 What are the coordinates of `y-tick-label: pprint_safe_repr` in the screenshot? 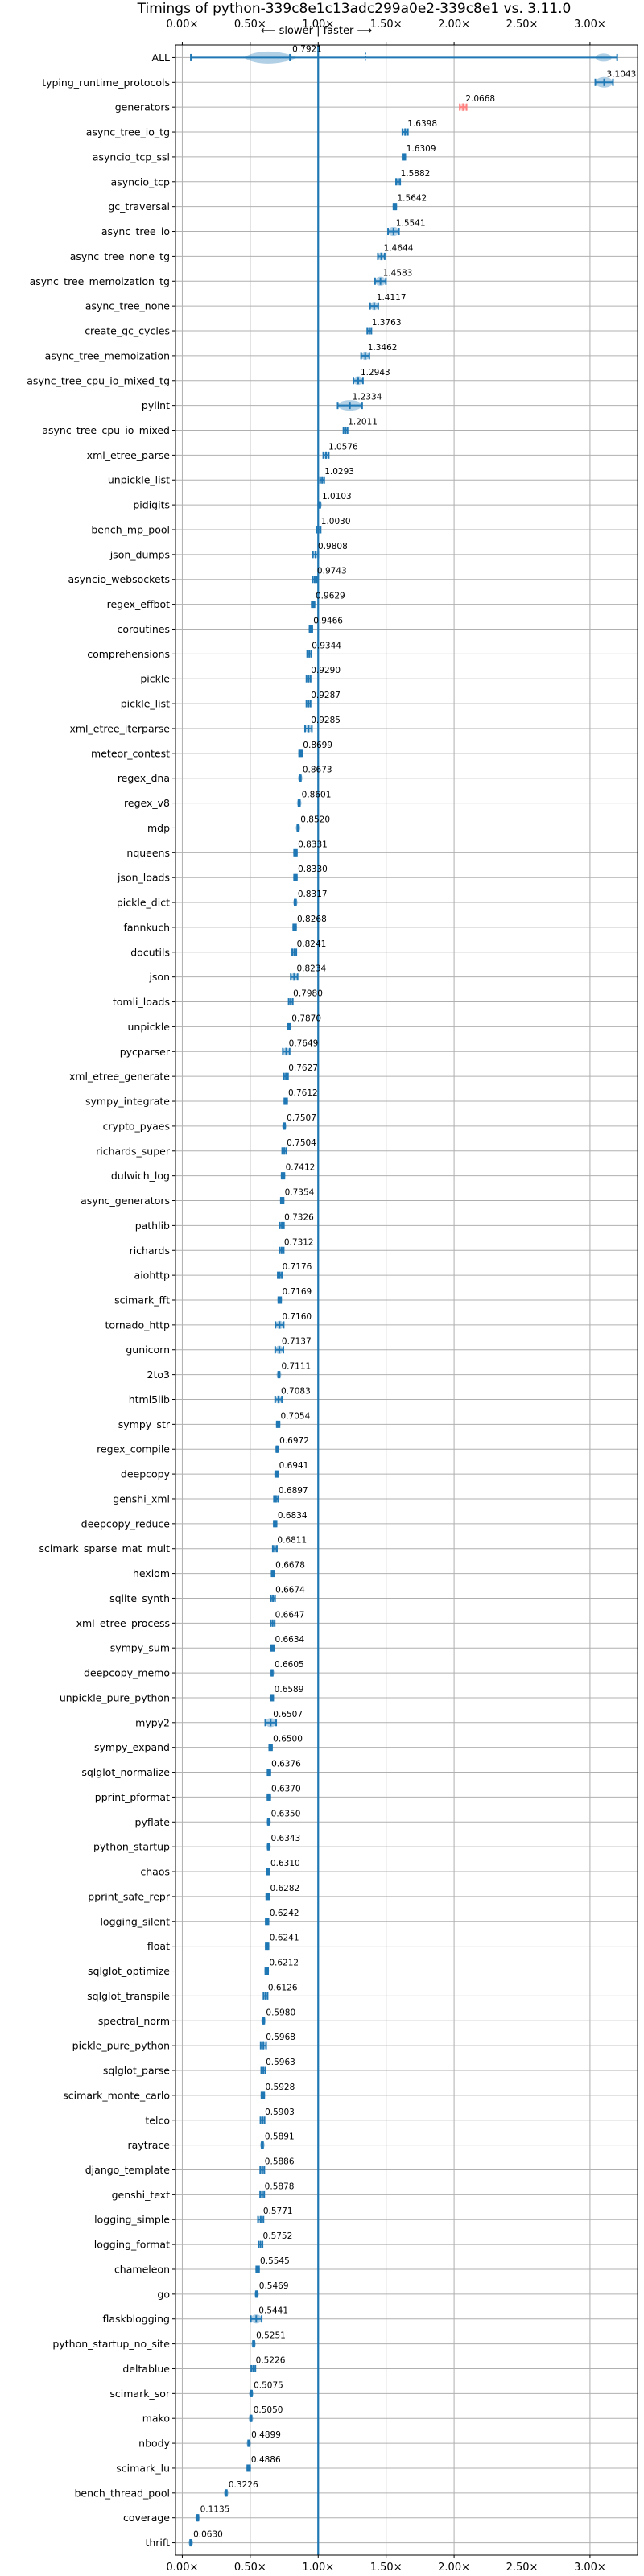 It's located at (129, 1896).